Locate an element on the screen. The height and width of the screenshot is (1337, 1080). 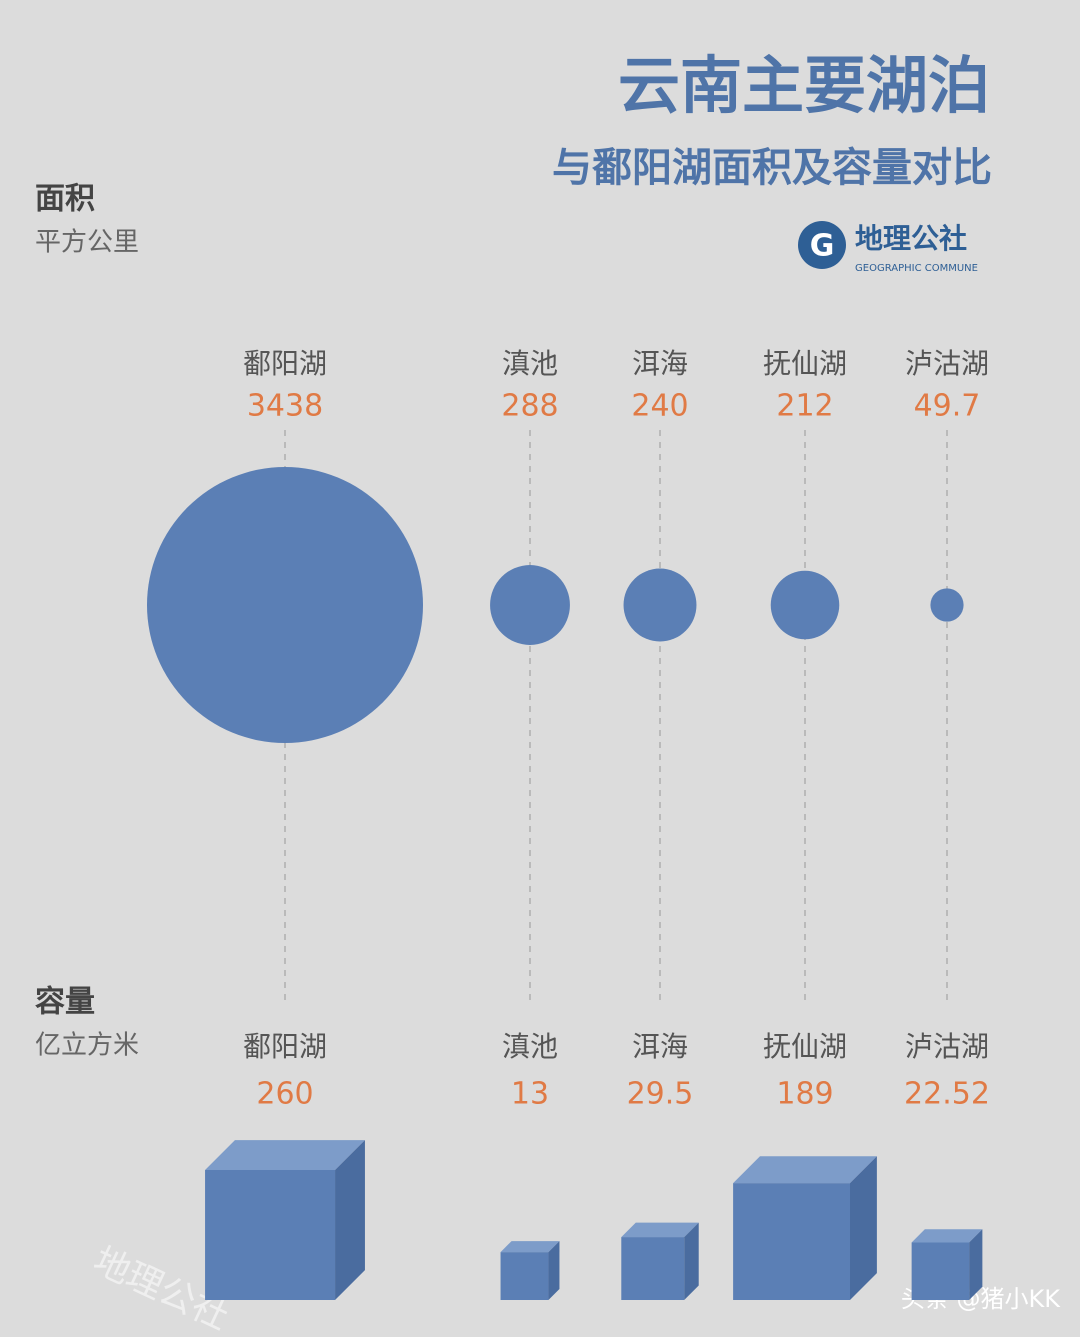
value-label: 189 is located at coordinates (804, 1094).